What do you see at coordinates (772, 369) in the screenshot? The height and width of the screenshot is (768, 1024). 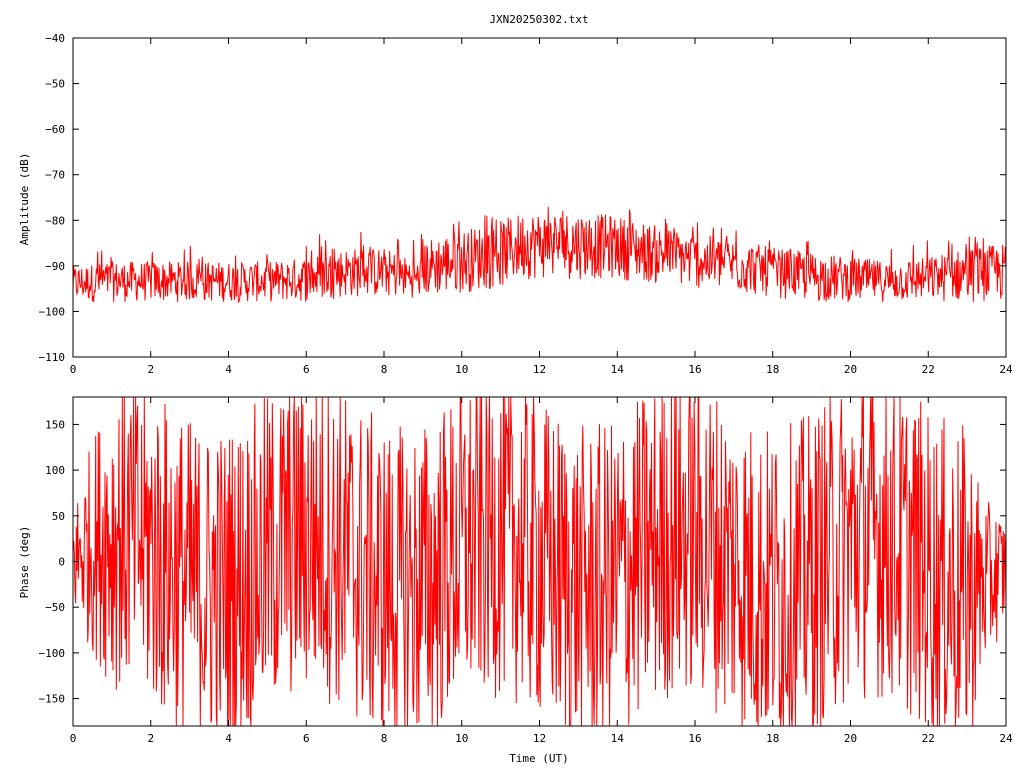 I see `amplitude-x-tick-label: 18` at bounding box center [772, 369].